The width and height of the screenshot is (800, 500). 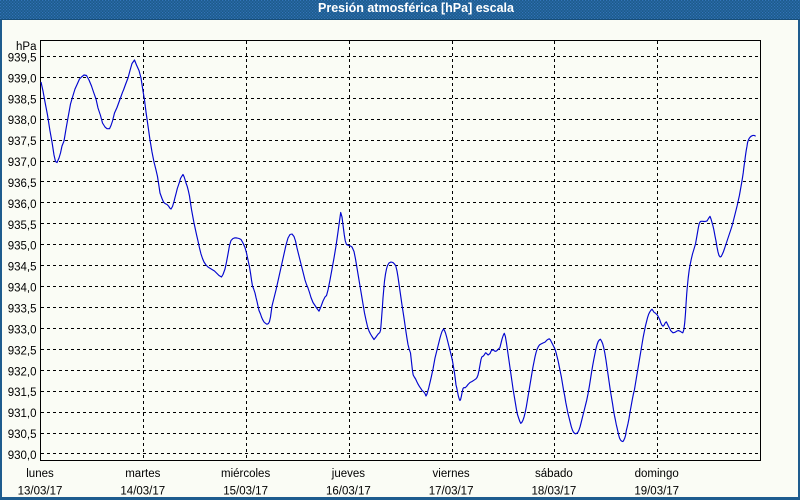 I want to click on svg-text: 15/03/17, so click(x=245, y=492).